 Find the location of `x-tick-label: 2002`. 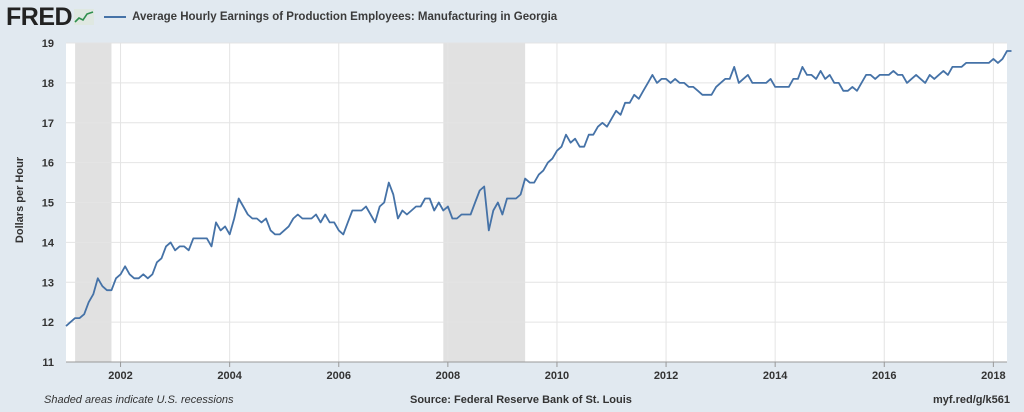

x-tick-label: 2002 is located at coordinates (120, 376).